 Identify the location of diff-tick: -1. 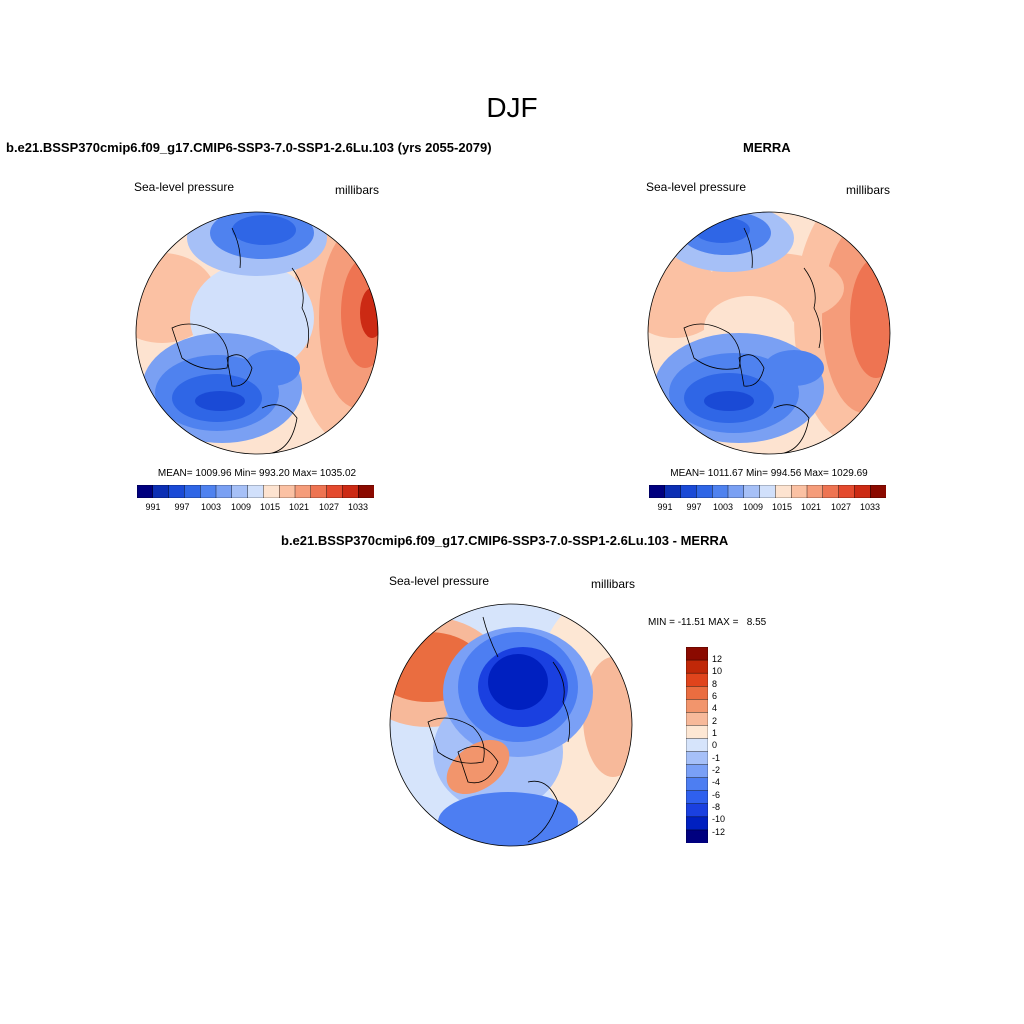
(716, 758).